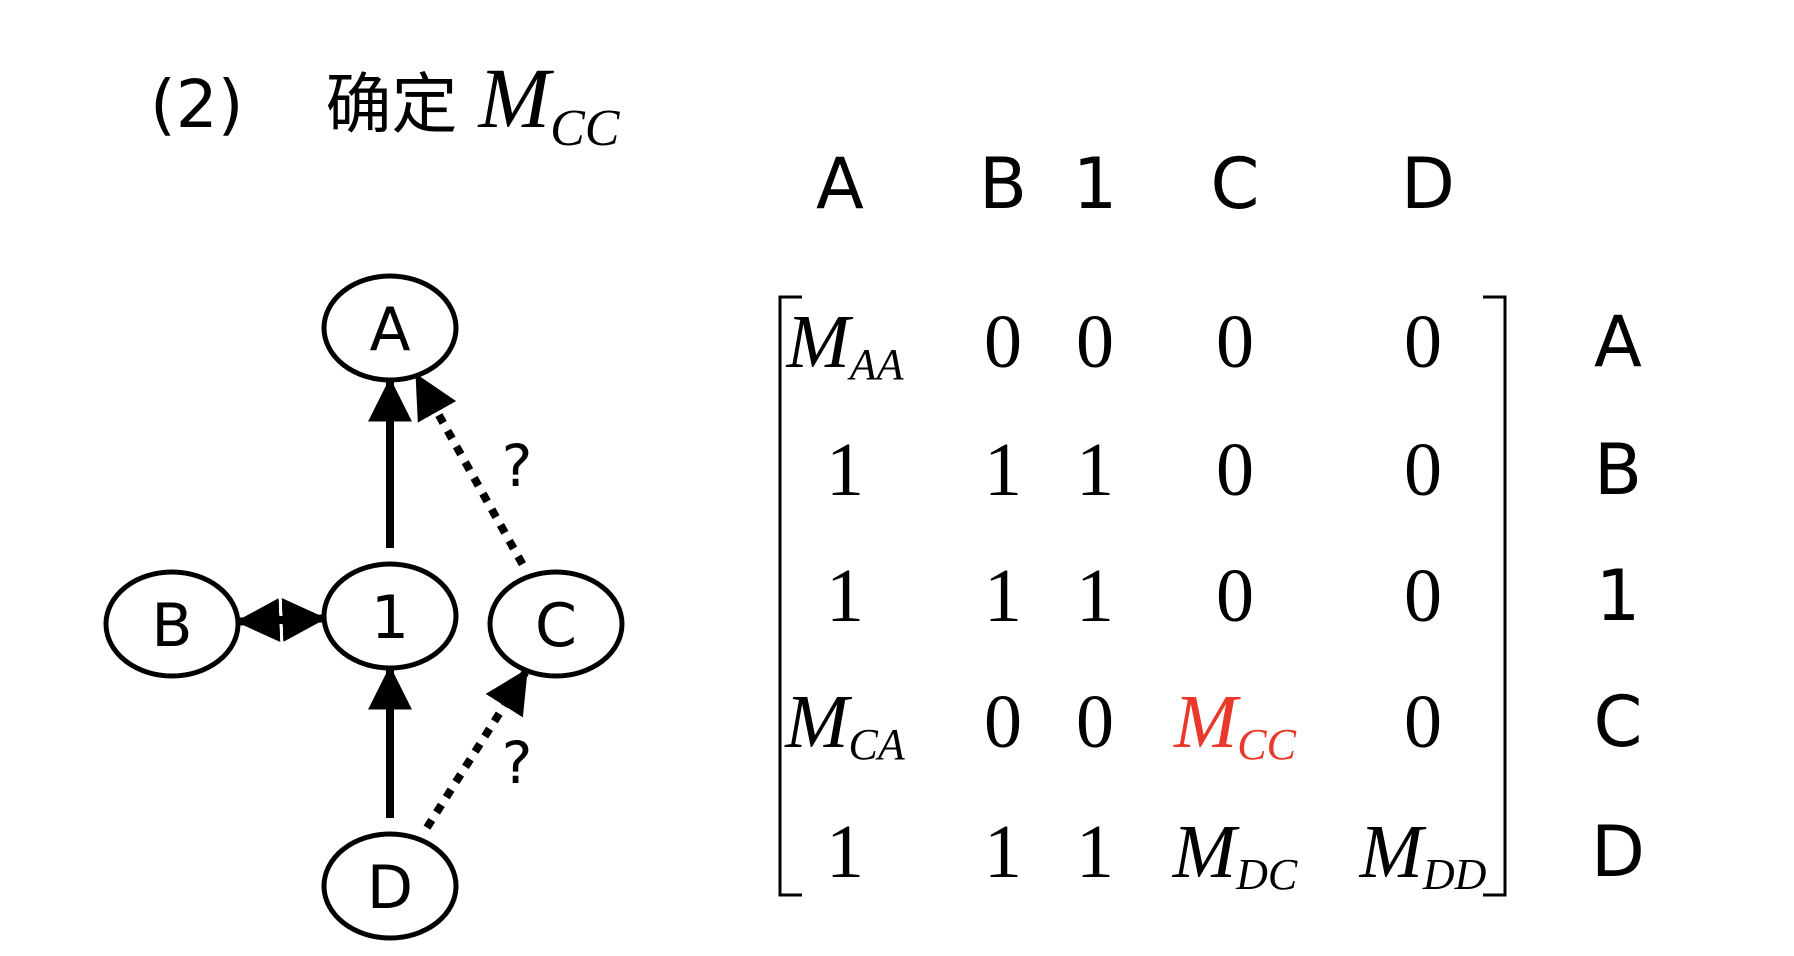 The image size is (1794, 956). I want to click on symbol-subscript: CA, so click(877, 744).